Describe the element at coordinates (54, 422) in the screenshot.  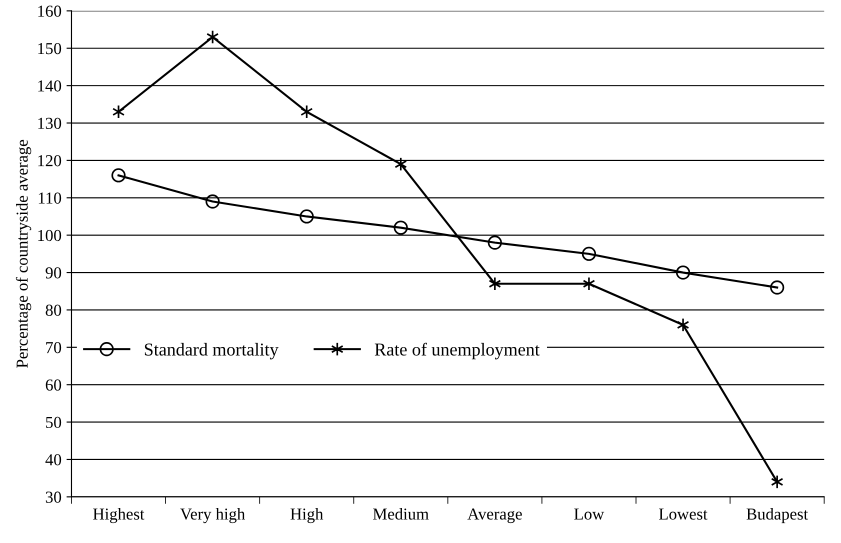
I see `y-tick-label: 50` at that location.